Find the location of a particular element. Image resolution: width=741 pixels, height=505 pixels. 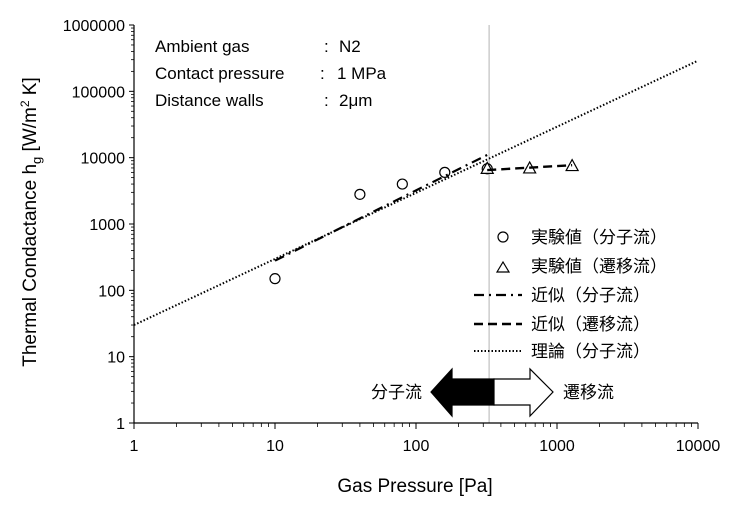

x-tick-label: 1 is located at coordinates (134, 446).